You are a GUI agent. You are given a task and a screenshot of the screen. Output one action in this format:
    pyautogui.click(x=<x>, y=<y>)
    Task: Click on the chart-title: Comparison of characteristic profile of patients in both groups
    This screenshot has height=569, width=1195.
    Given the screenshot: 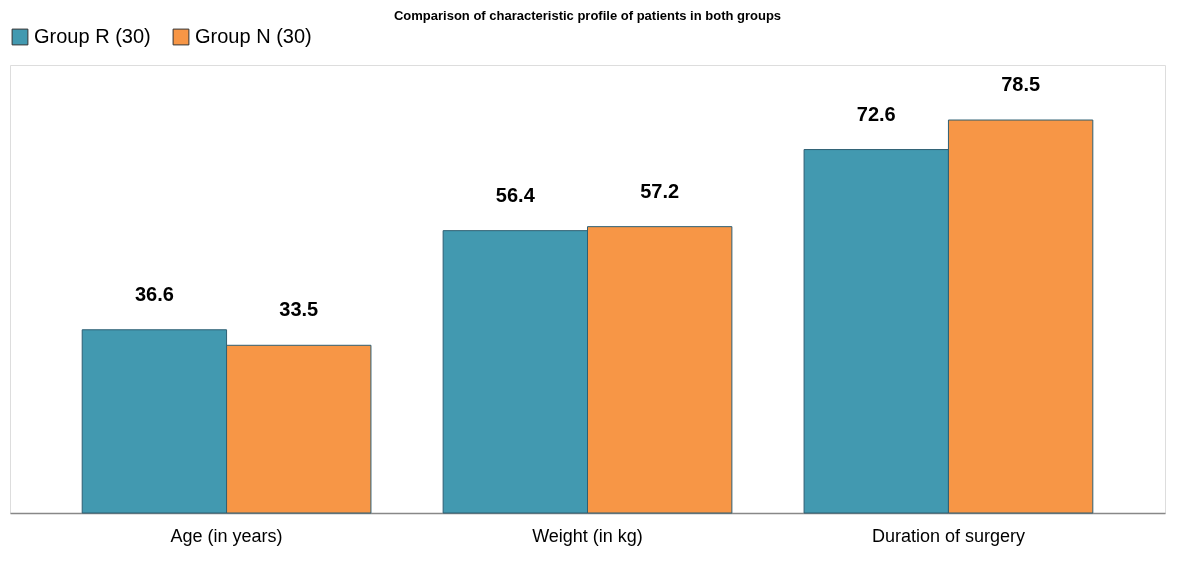 What is the action you would take?
    pyautogui.click(x=587, y=15)
    